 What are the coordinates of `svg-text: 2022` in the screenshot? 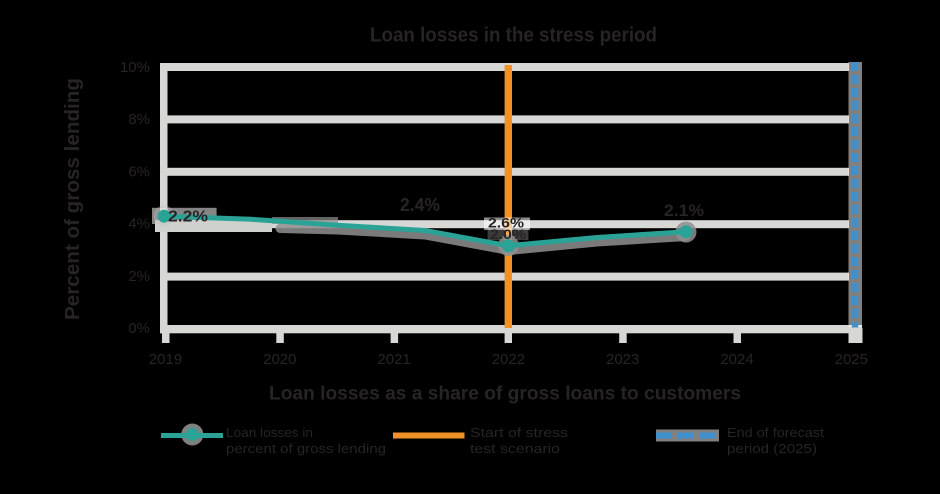 It's located at (508, 359).